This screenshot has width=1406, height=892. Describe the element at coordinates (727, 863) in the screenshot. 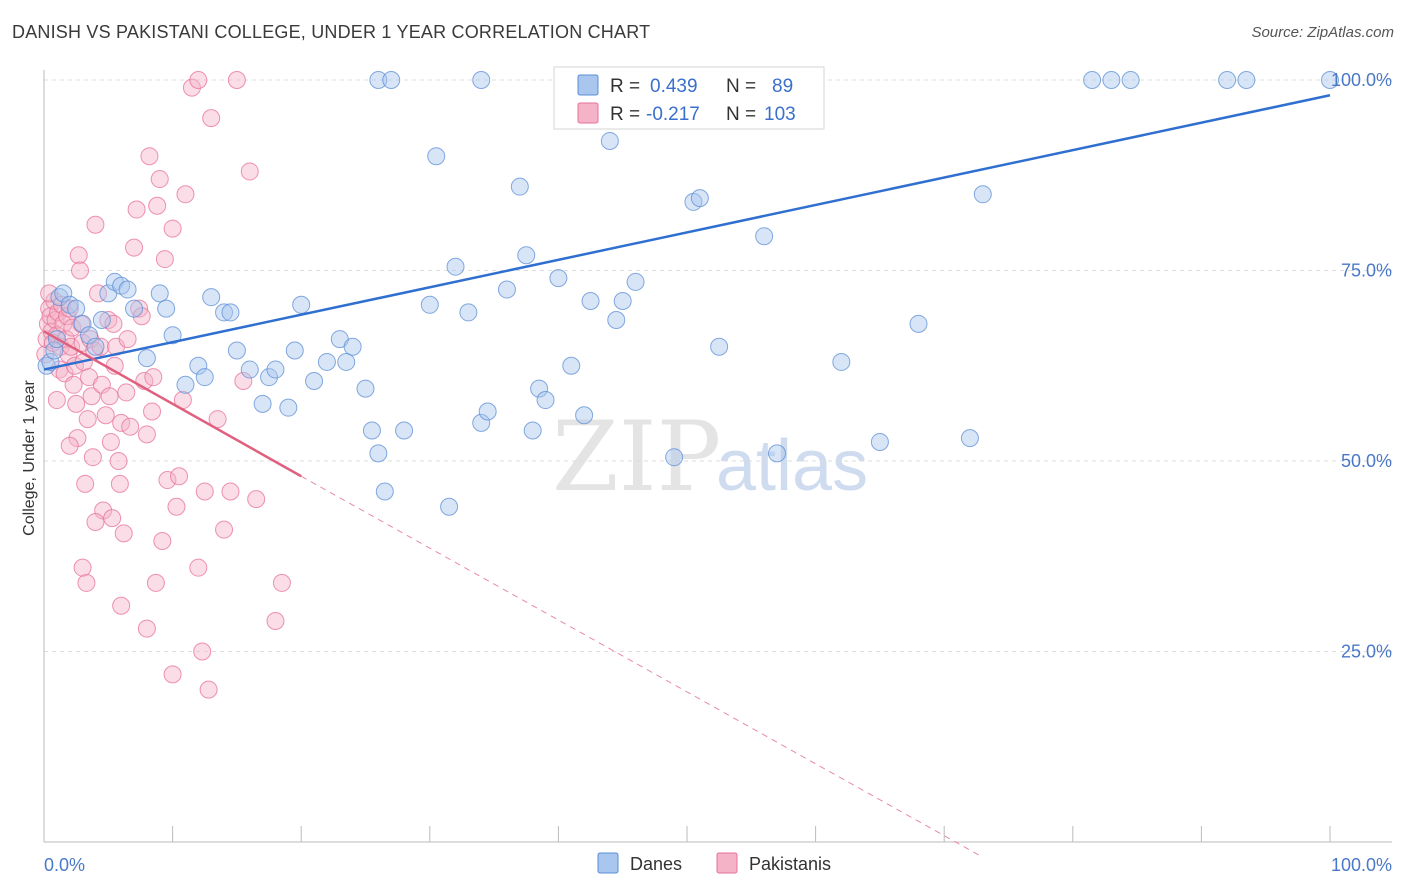

I see `bottom-legend-swatch-pakistanis` at that location.